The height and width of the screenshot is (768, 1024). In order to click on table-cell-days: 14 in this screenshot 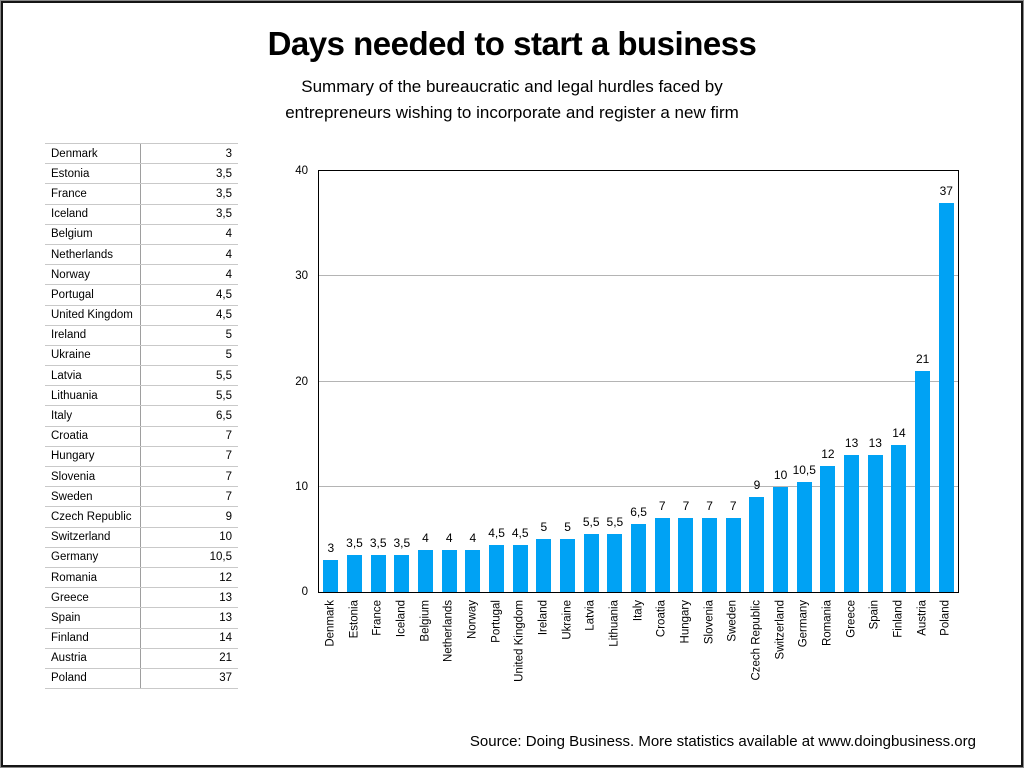, I will do `click(189, 638)`.